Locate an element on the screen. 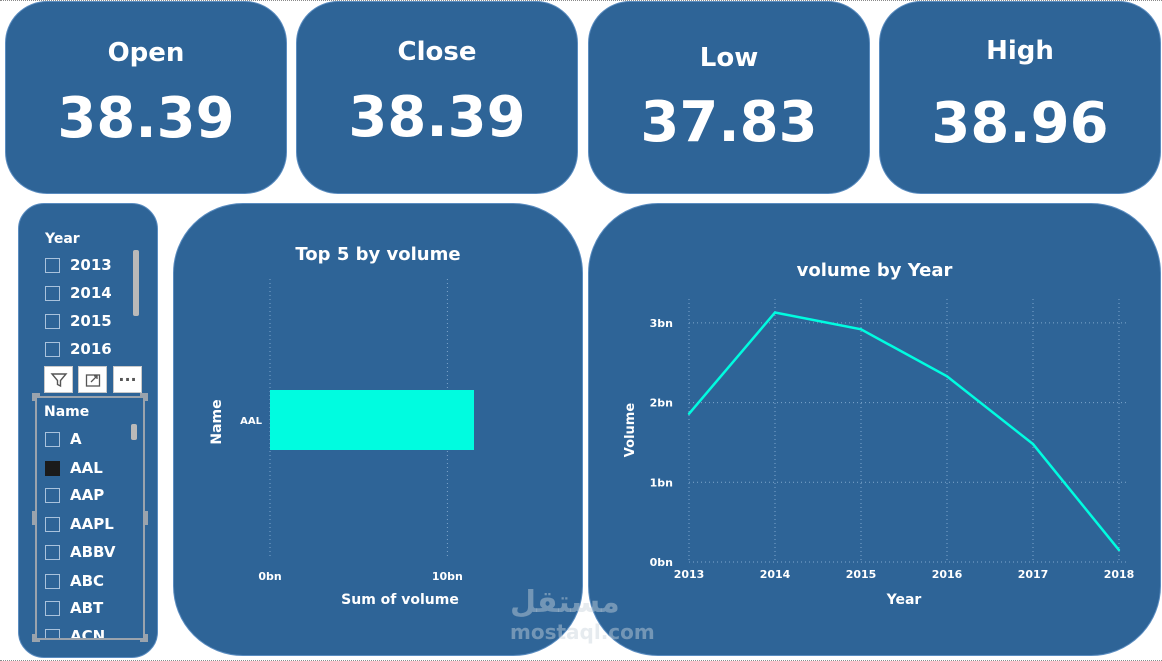 This screenshot has width=1162, height=661. kpi-label: Close is located at coordinates (437, 52).